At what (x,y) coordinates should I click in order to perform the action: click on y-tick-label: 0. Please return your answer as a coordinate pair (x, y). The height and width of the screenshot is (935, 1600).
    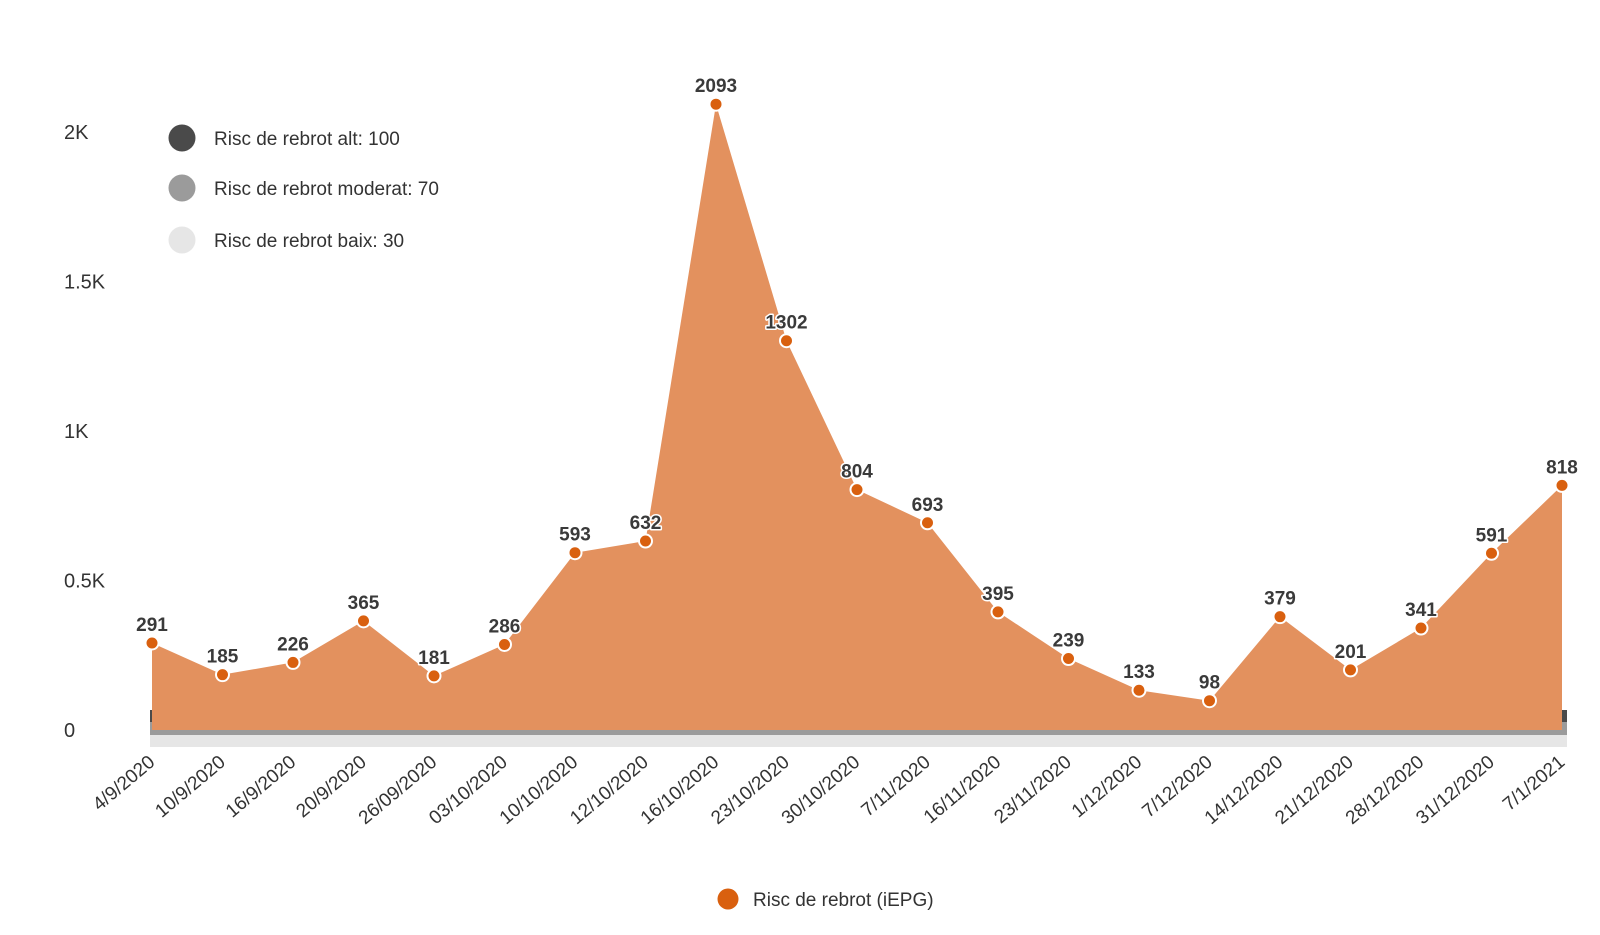
    Looking at the image, I should click on (69, 731).